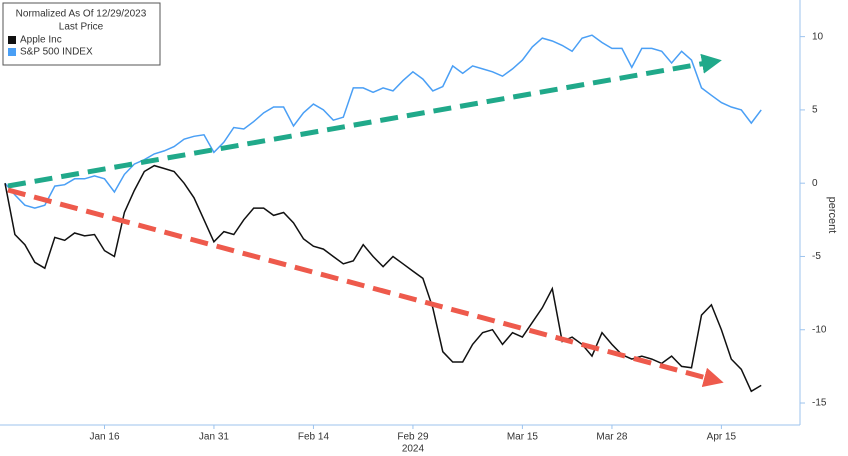 The height and width of the screenshot is (456, 848). I want to click on y-tick-label: -10, so click(819, 329).